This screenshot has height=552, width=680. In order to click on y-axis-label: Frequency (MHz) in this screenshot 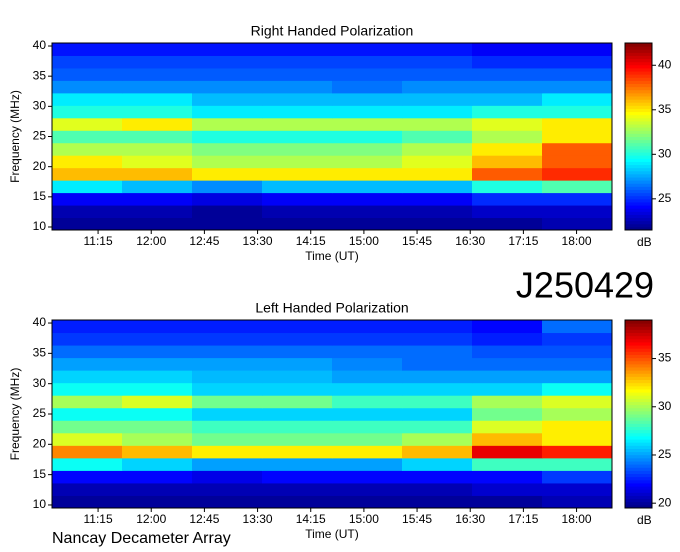, I will do `click(15, 414)`.